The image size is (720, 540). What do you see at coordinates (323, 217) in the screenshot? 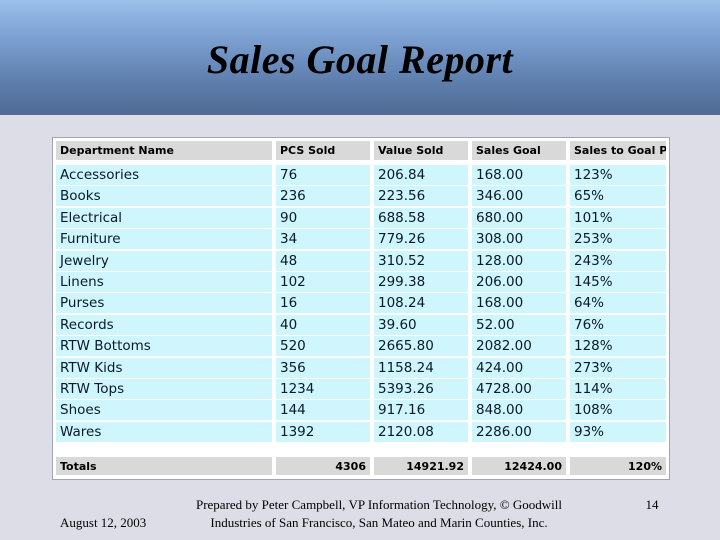
I see `table-cell: 90` at bounding box center [323, 217].